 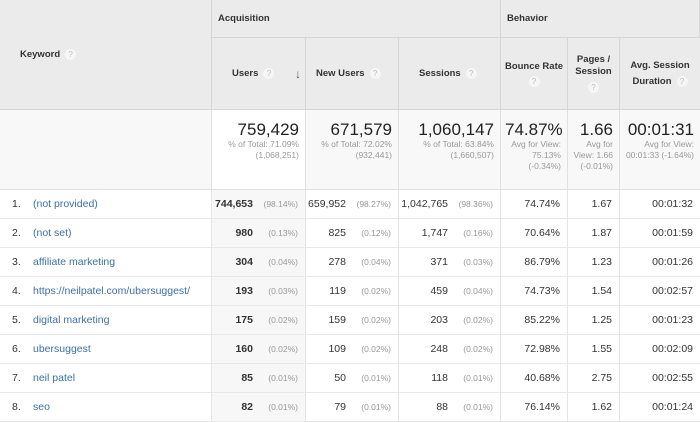 What do you see at coordinates (450, 233) in the screenshot?
I see `sessions-cell: 1,747 (0.16%)` at bounding box center [450, 233].